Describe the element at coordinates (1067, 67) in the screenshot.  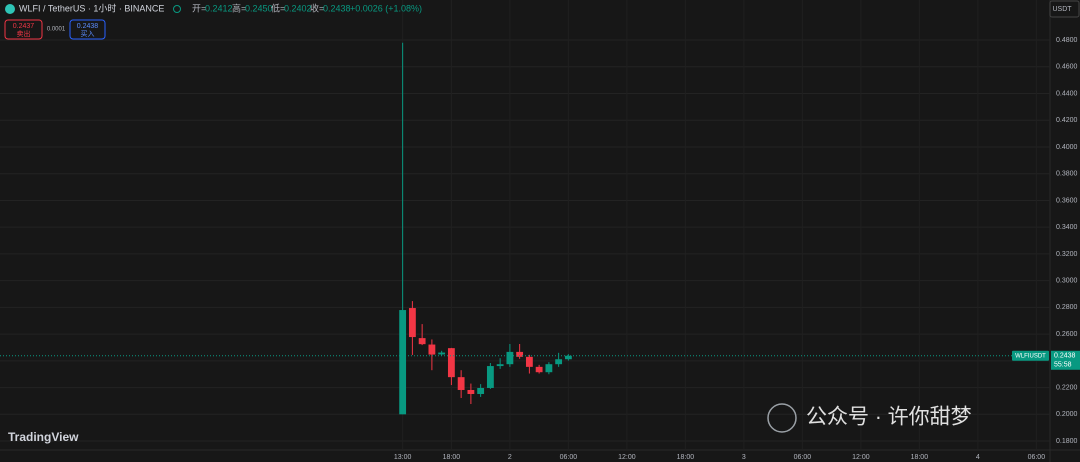
I see `y-tick-label: 0.4600` at that location.